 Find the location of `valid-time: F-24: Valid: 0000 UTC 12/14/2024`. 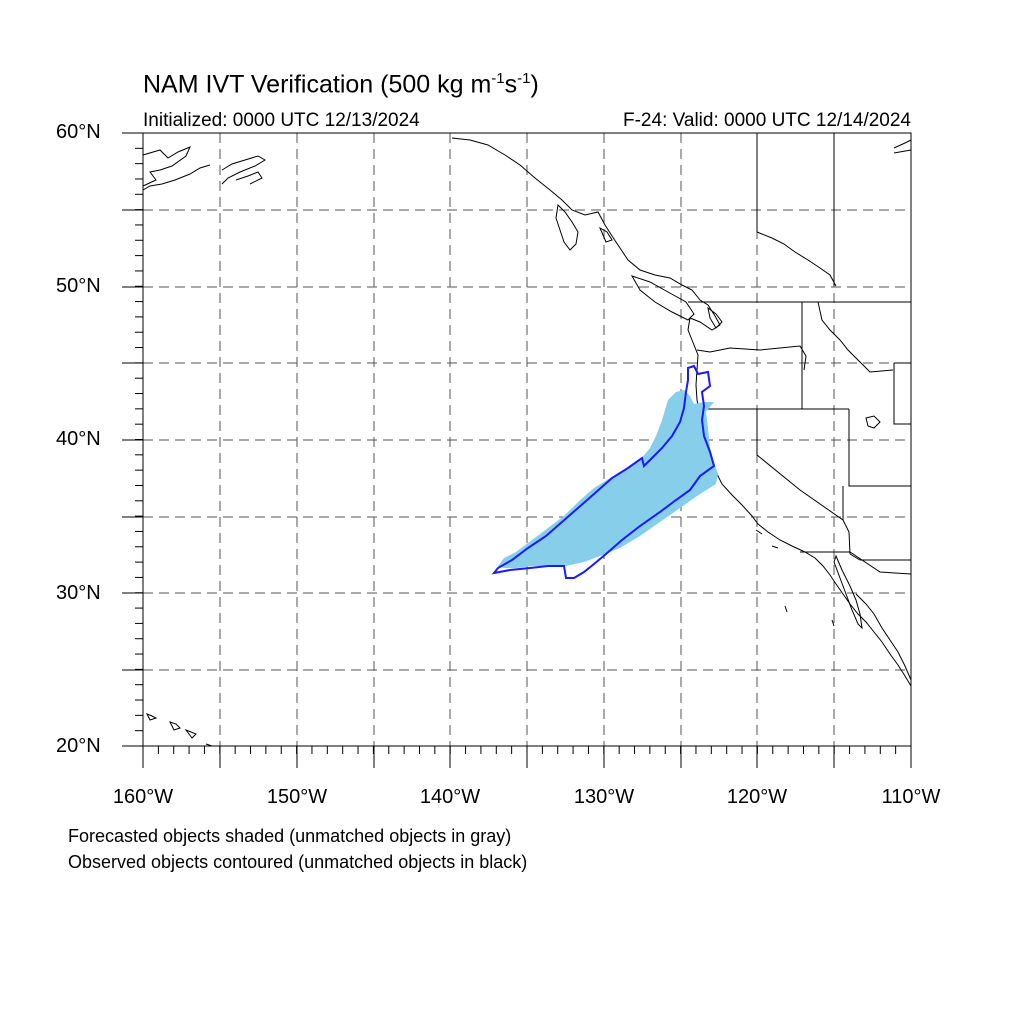

valid-time: F-24: Valid: 0000 UTC 12/14/2024 is located at coordinates (767, 120).